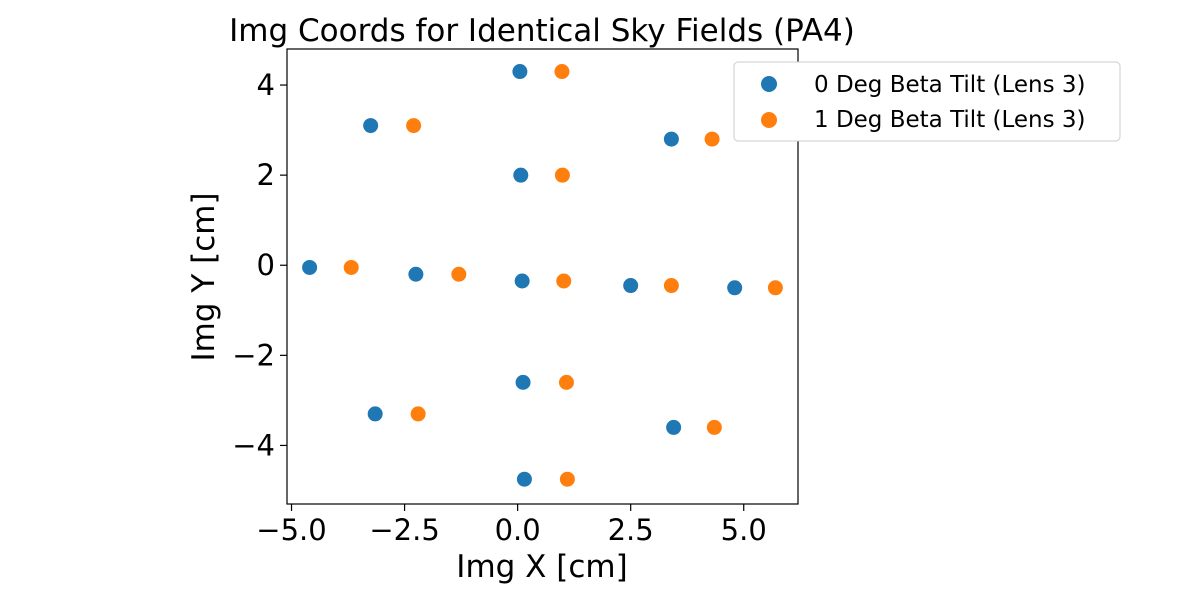  I want to click on y-tick-label: −4, so click(253, 445).